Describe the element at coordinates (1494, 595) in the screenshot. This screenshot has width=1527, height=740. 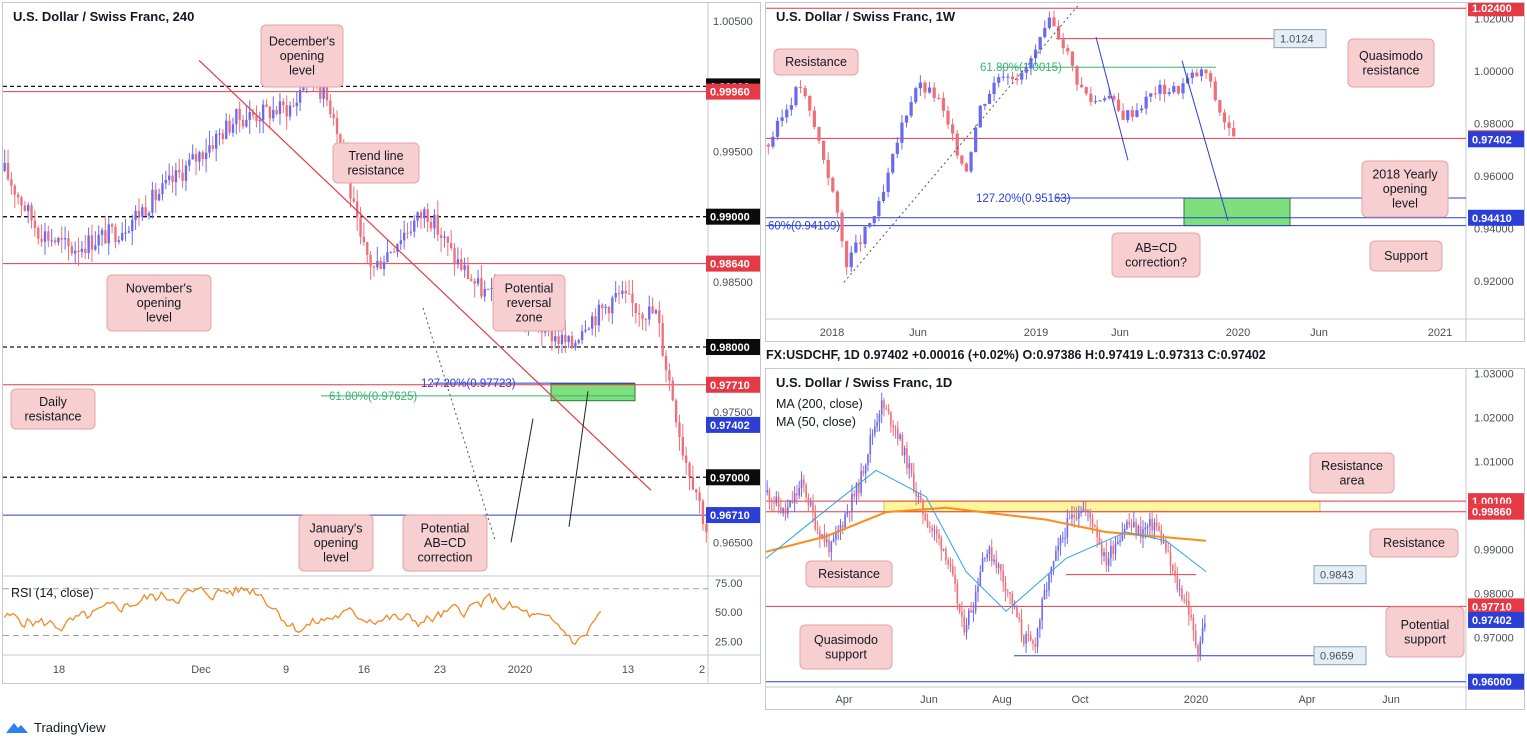
I see `d1-price-tick: 0.98000` at that location.